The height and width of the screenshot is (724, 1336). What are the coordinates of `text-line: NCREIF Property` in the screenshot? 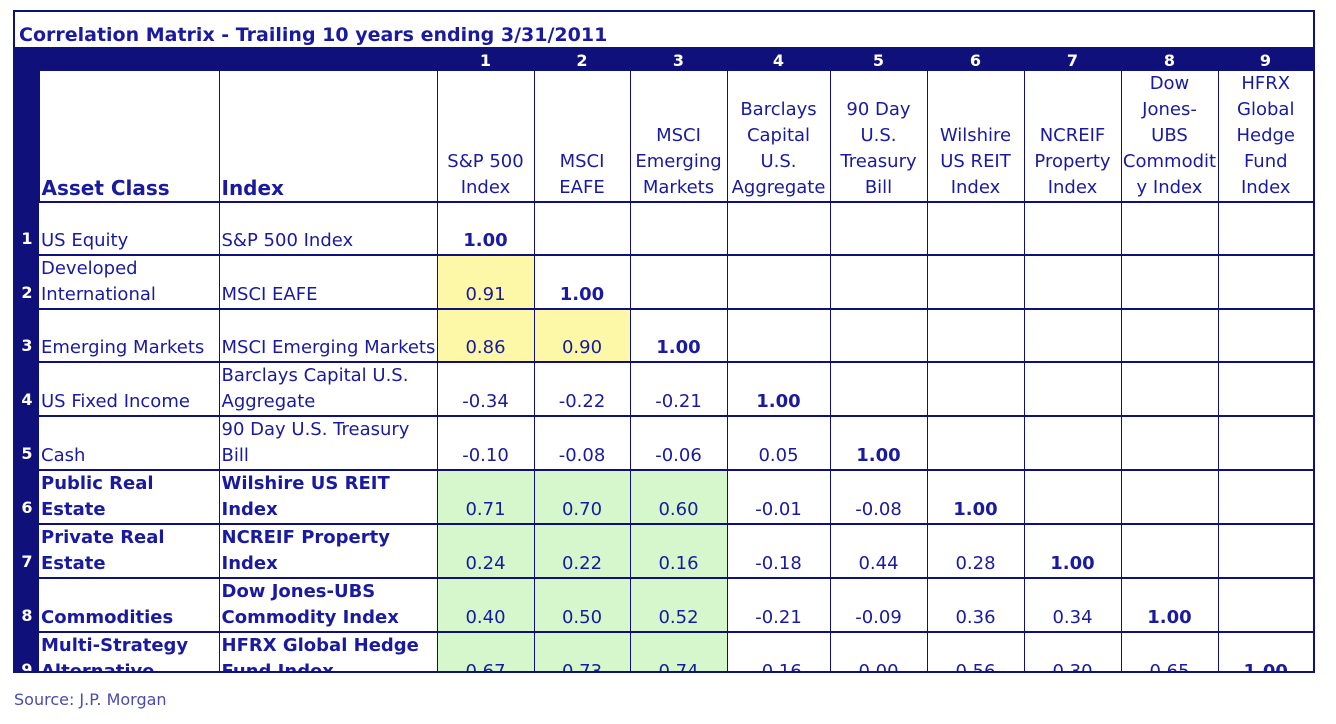 It's located at (305, 537).